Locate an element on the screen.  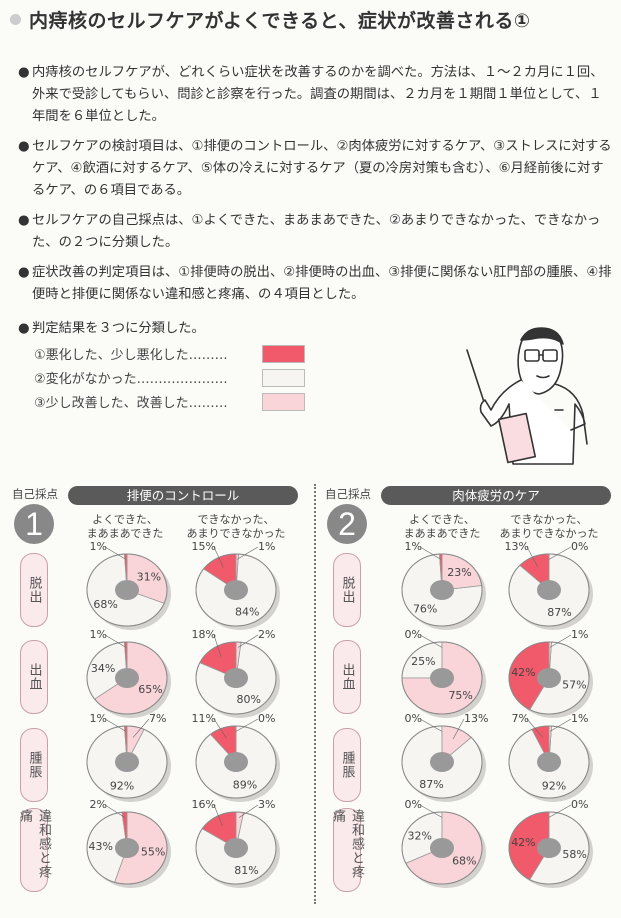
pie-label-no-change: 57% is located at coordinates (574, 685).